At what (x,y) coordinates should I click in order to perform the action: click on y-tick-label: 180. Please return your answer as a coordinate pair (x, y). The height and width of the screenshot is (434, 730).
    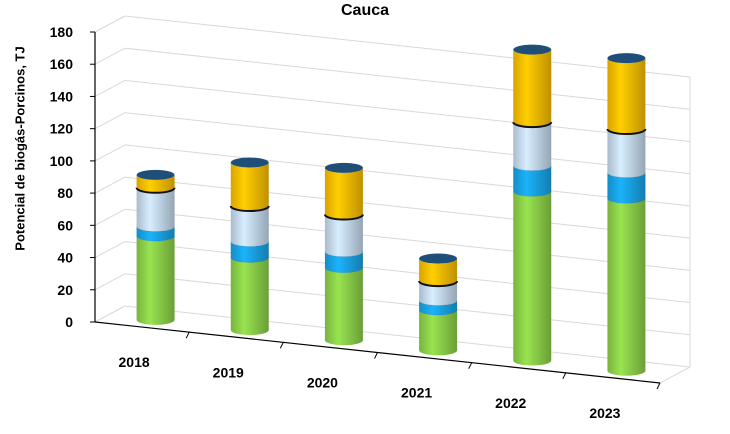
    Looking at the image, I should click on (62, 32).